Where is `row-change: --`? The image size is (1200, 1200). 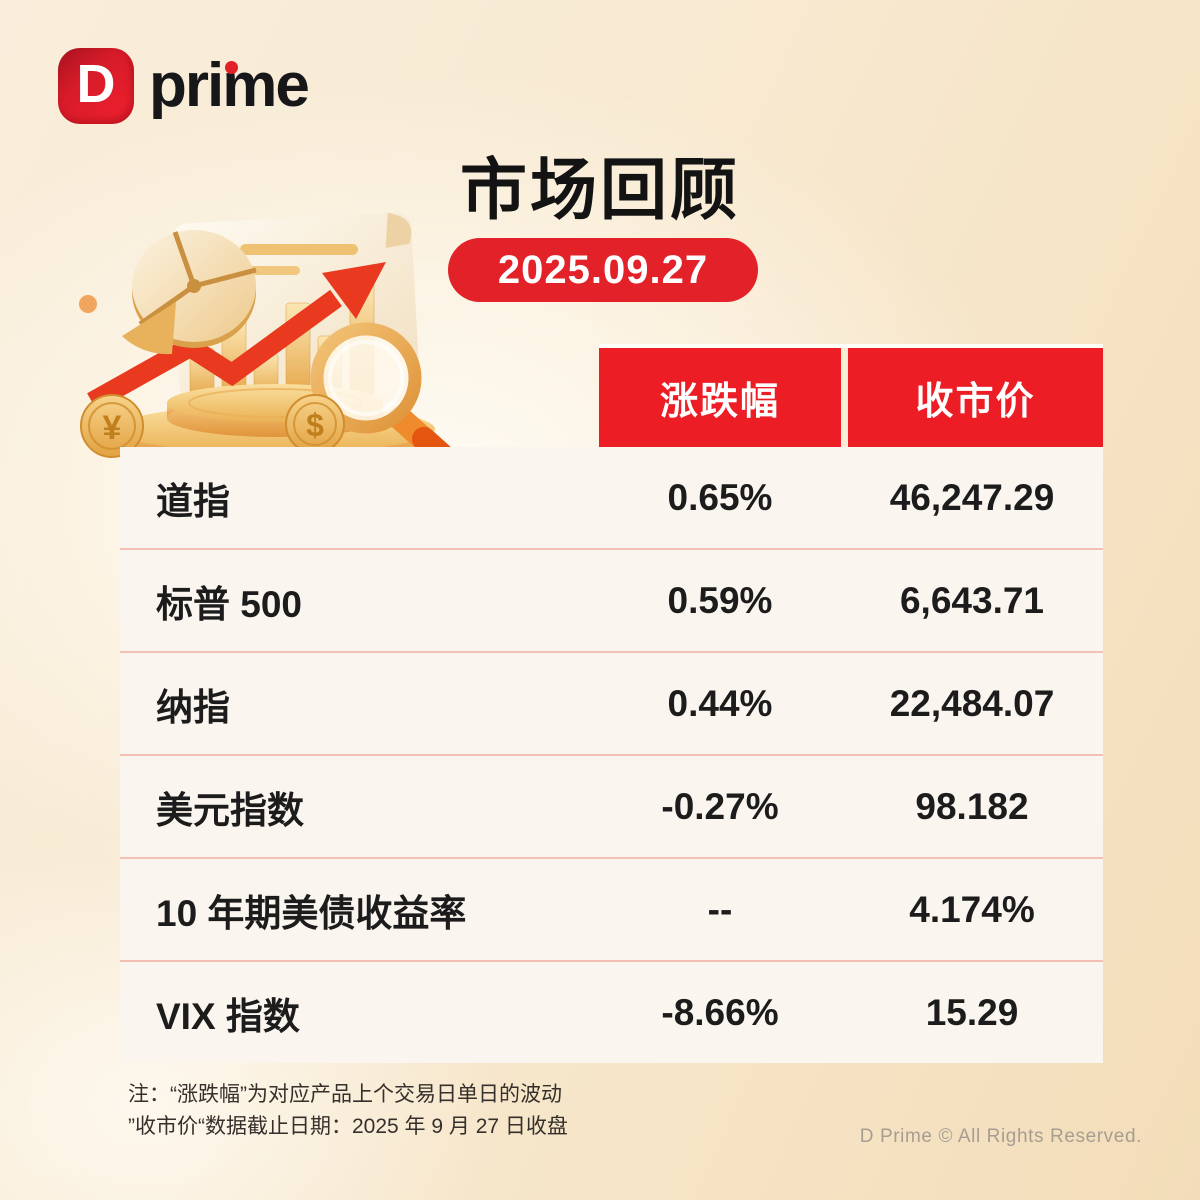
row-change: -- is located at coordinates (720, 909).